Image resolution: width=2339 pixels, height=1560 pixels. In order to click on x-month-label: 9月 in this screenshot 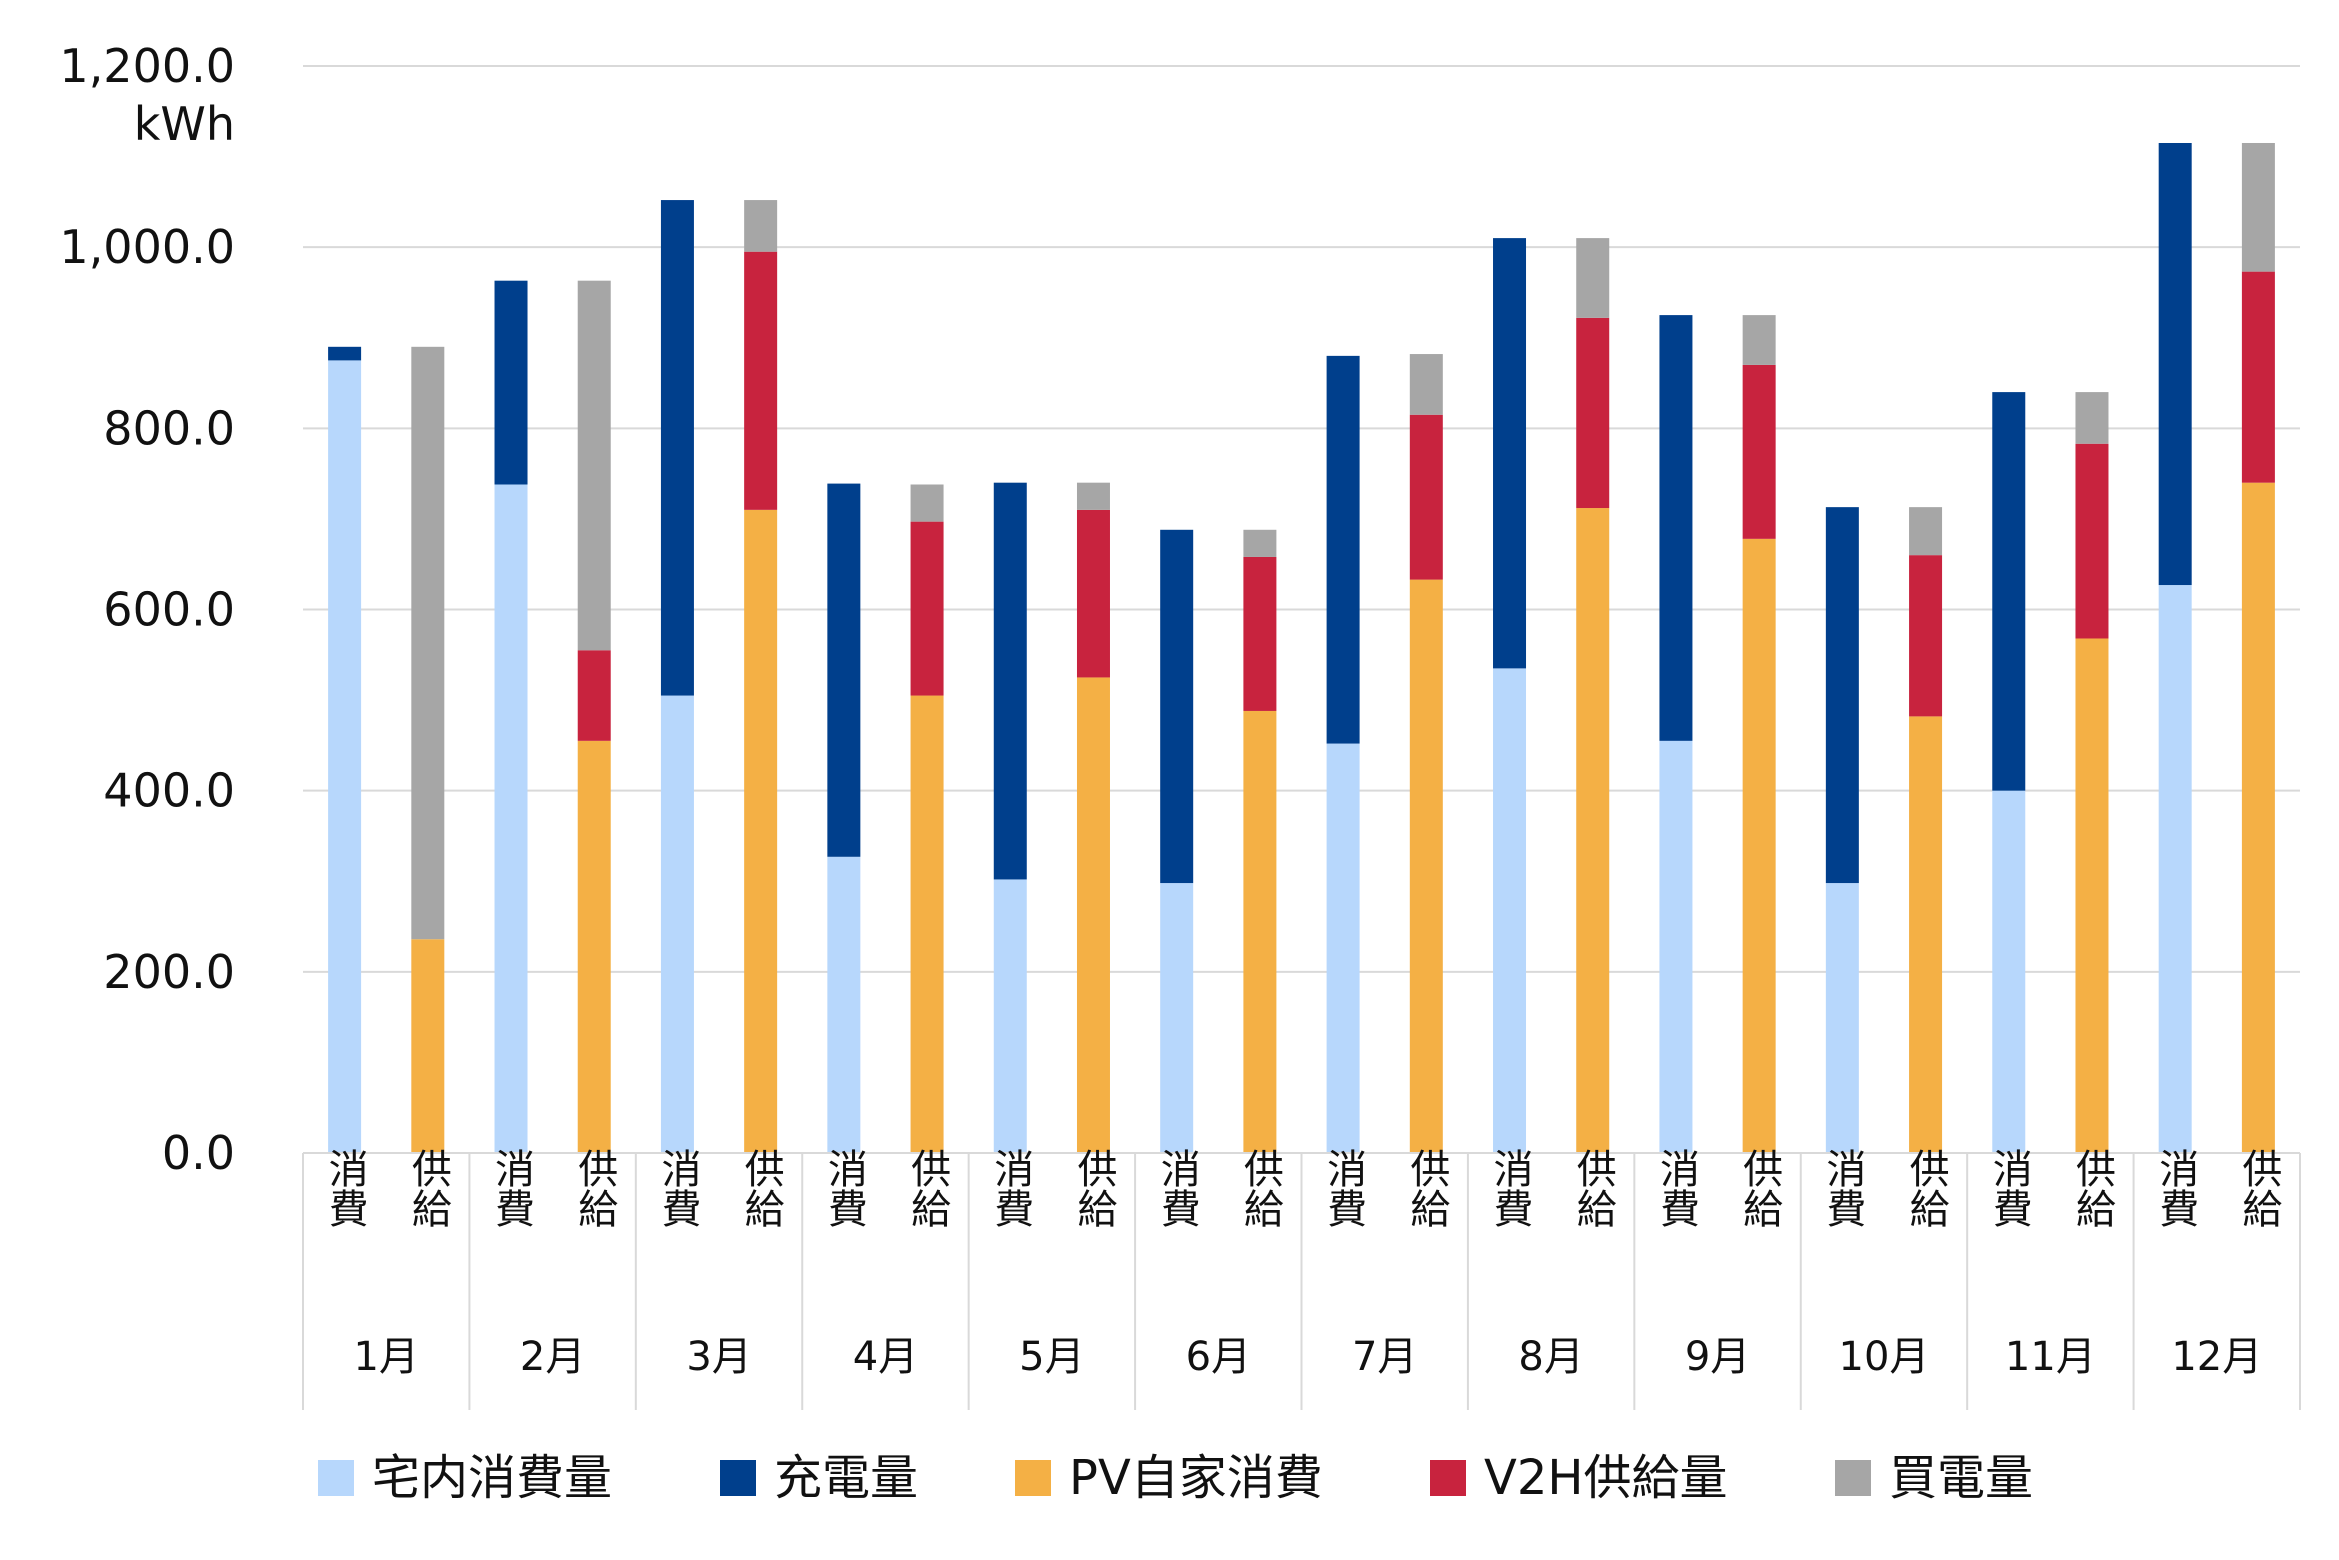, I will do `click(1717, 1357)`.